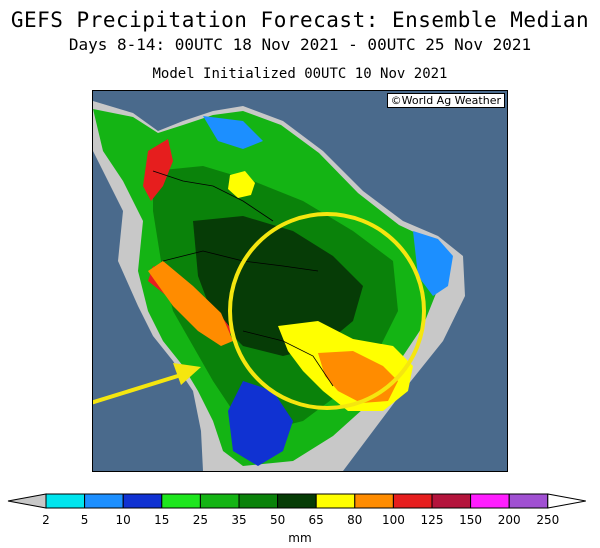  I want to click on legend-below-arrow, so click(27, 501).